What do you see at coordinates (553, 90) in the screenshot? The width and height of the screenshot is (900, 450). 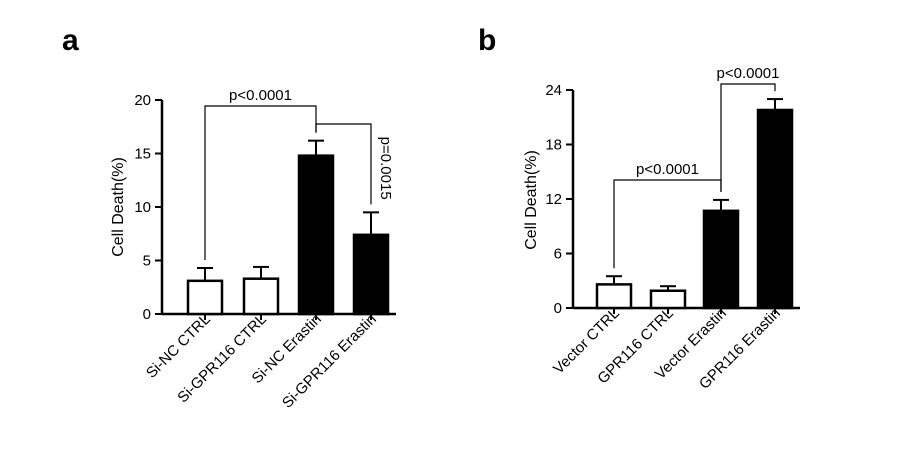 I see `y-tick-label: 24` at bounding box center [553, 90].